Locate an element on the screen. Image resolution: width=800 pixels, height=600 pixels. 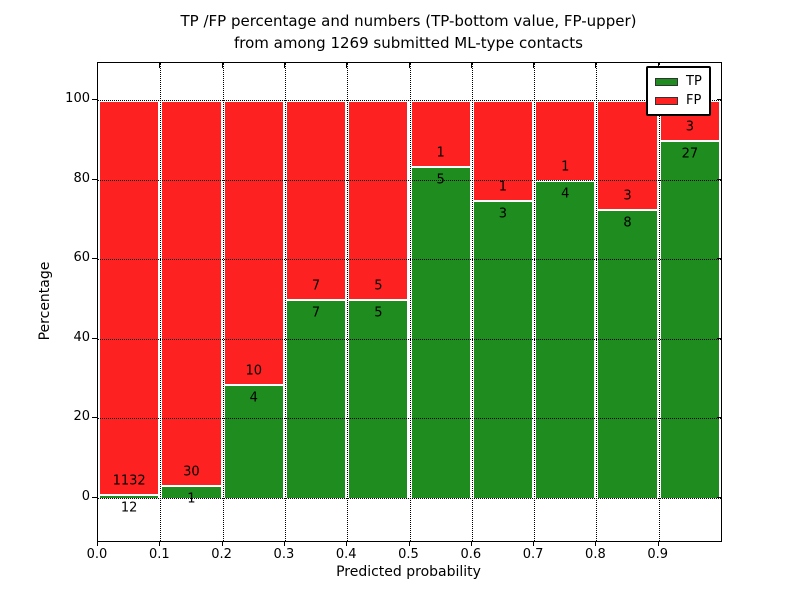
bar-label-fp-count: 10 is located at coordinates (254, 371).